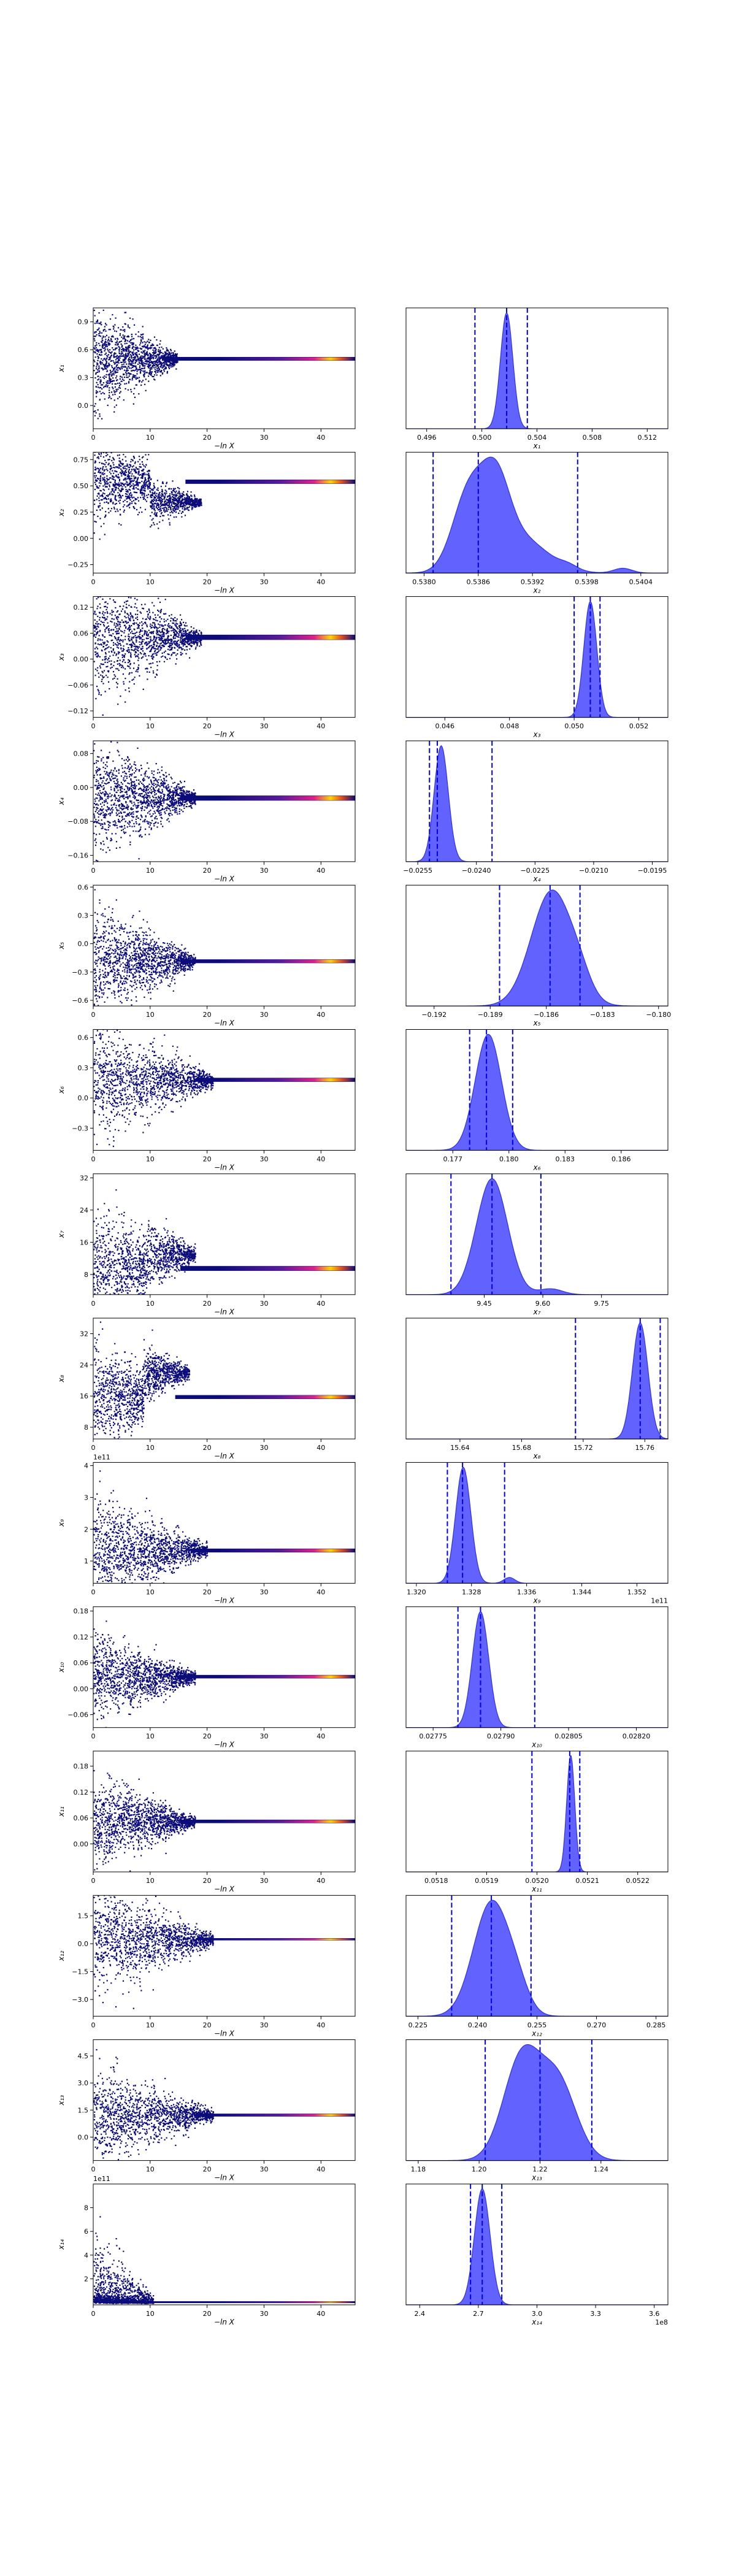 The width and height of the screenshot is (736, 2576). What do you see at coordinates (543, 1304) in the screenshot?
I see `x-tick-label: 9.60` at bounding box center [543, 1304].